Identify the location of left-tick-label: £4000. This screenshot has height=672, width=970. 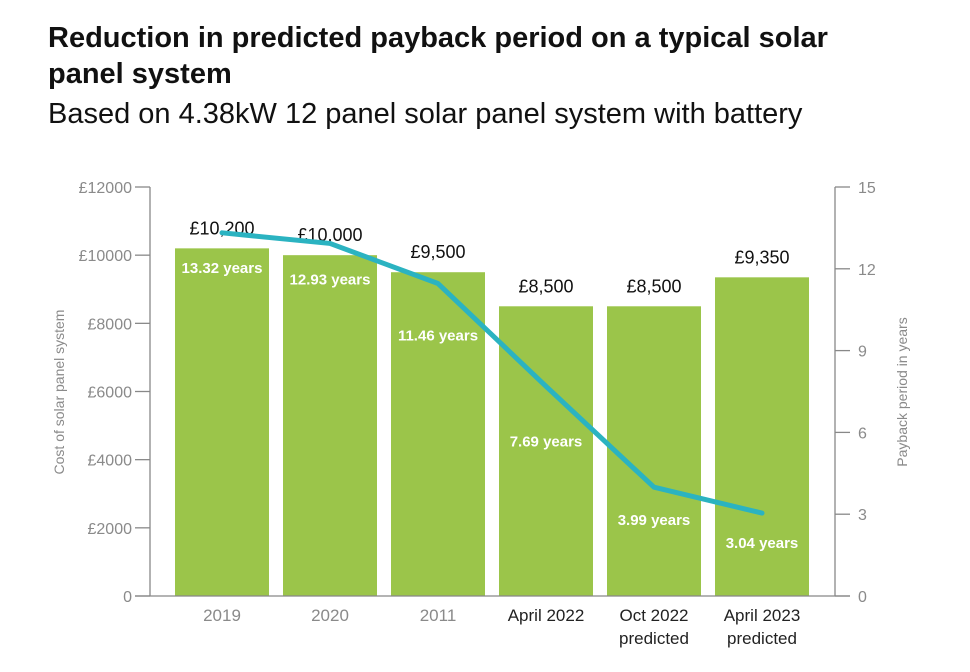
(110, 461).